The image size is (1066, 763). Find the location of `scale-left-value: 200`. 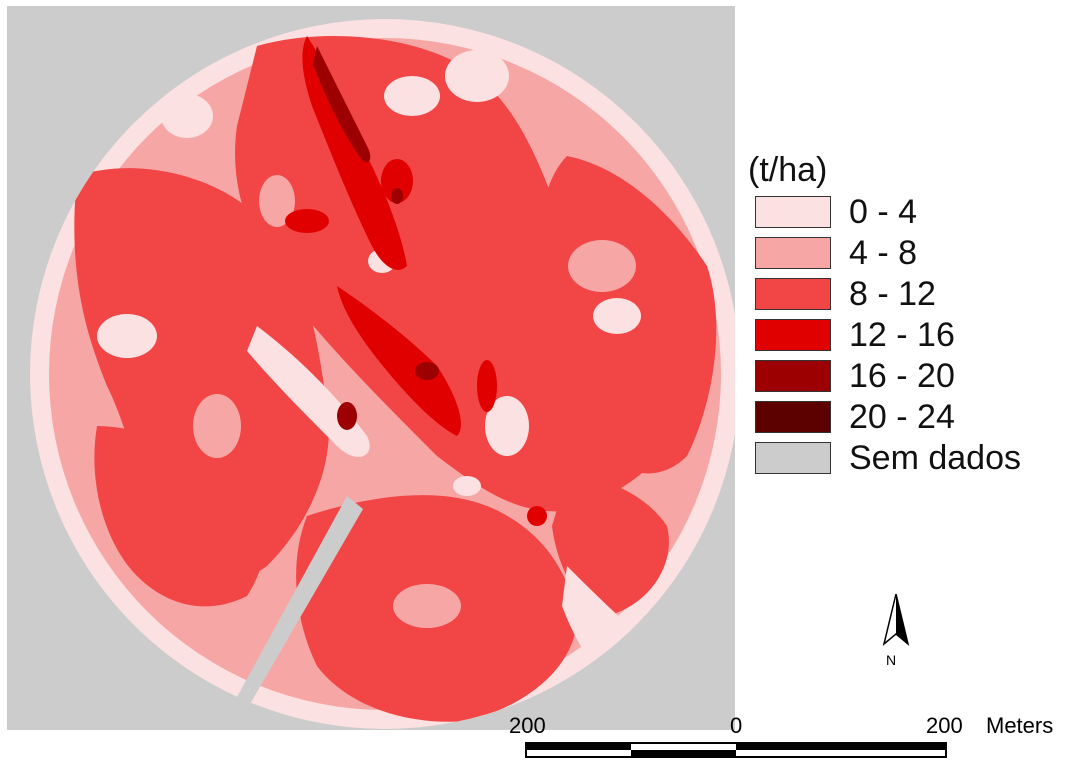

scale-left-value: 200 is located at coordinates (527, 725).